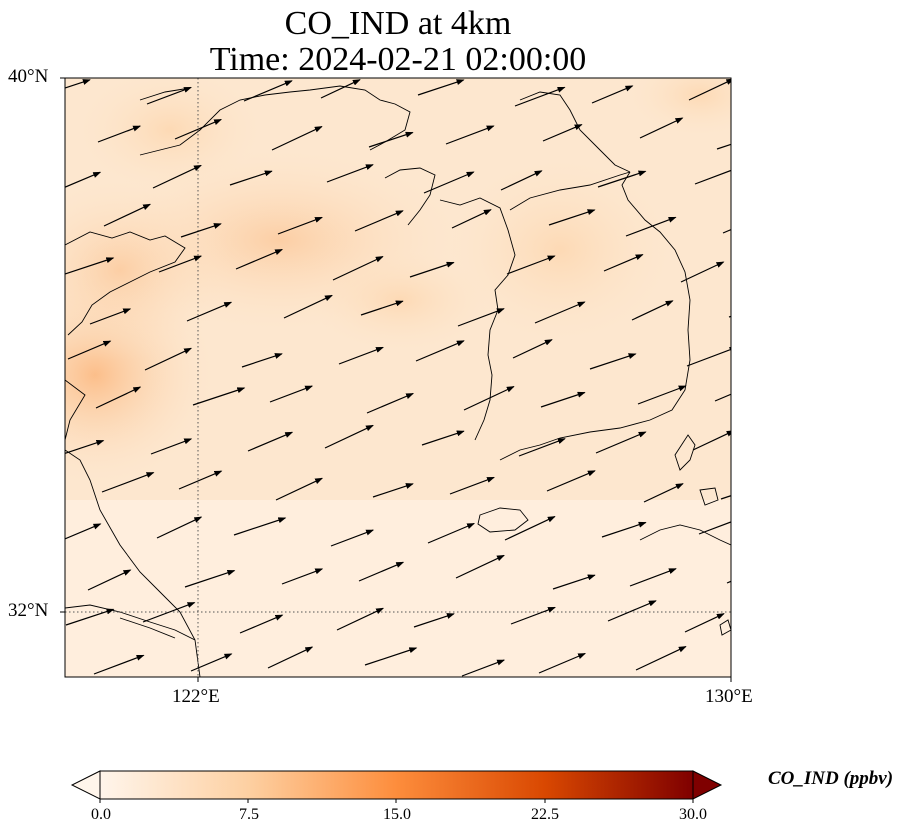 This screenshot has width=915, height=836. Describe the element at coordinates (729, 696) in the screenshot. I see `lon-label-130e: 130°E` at that location.